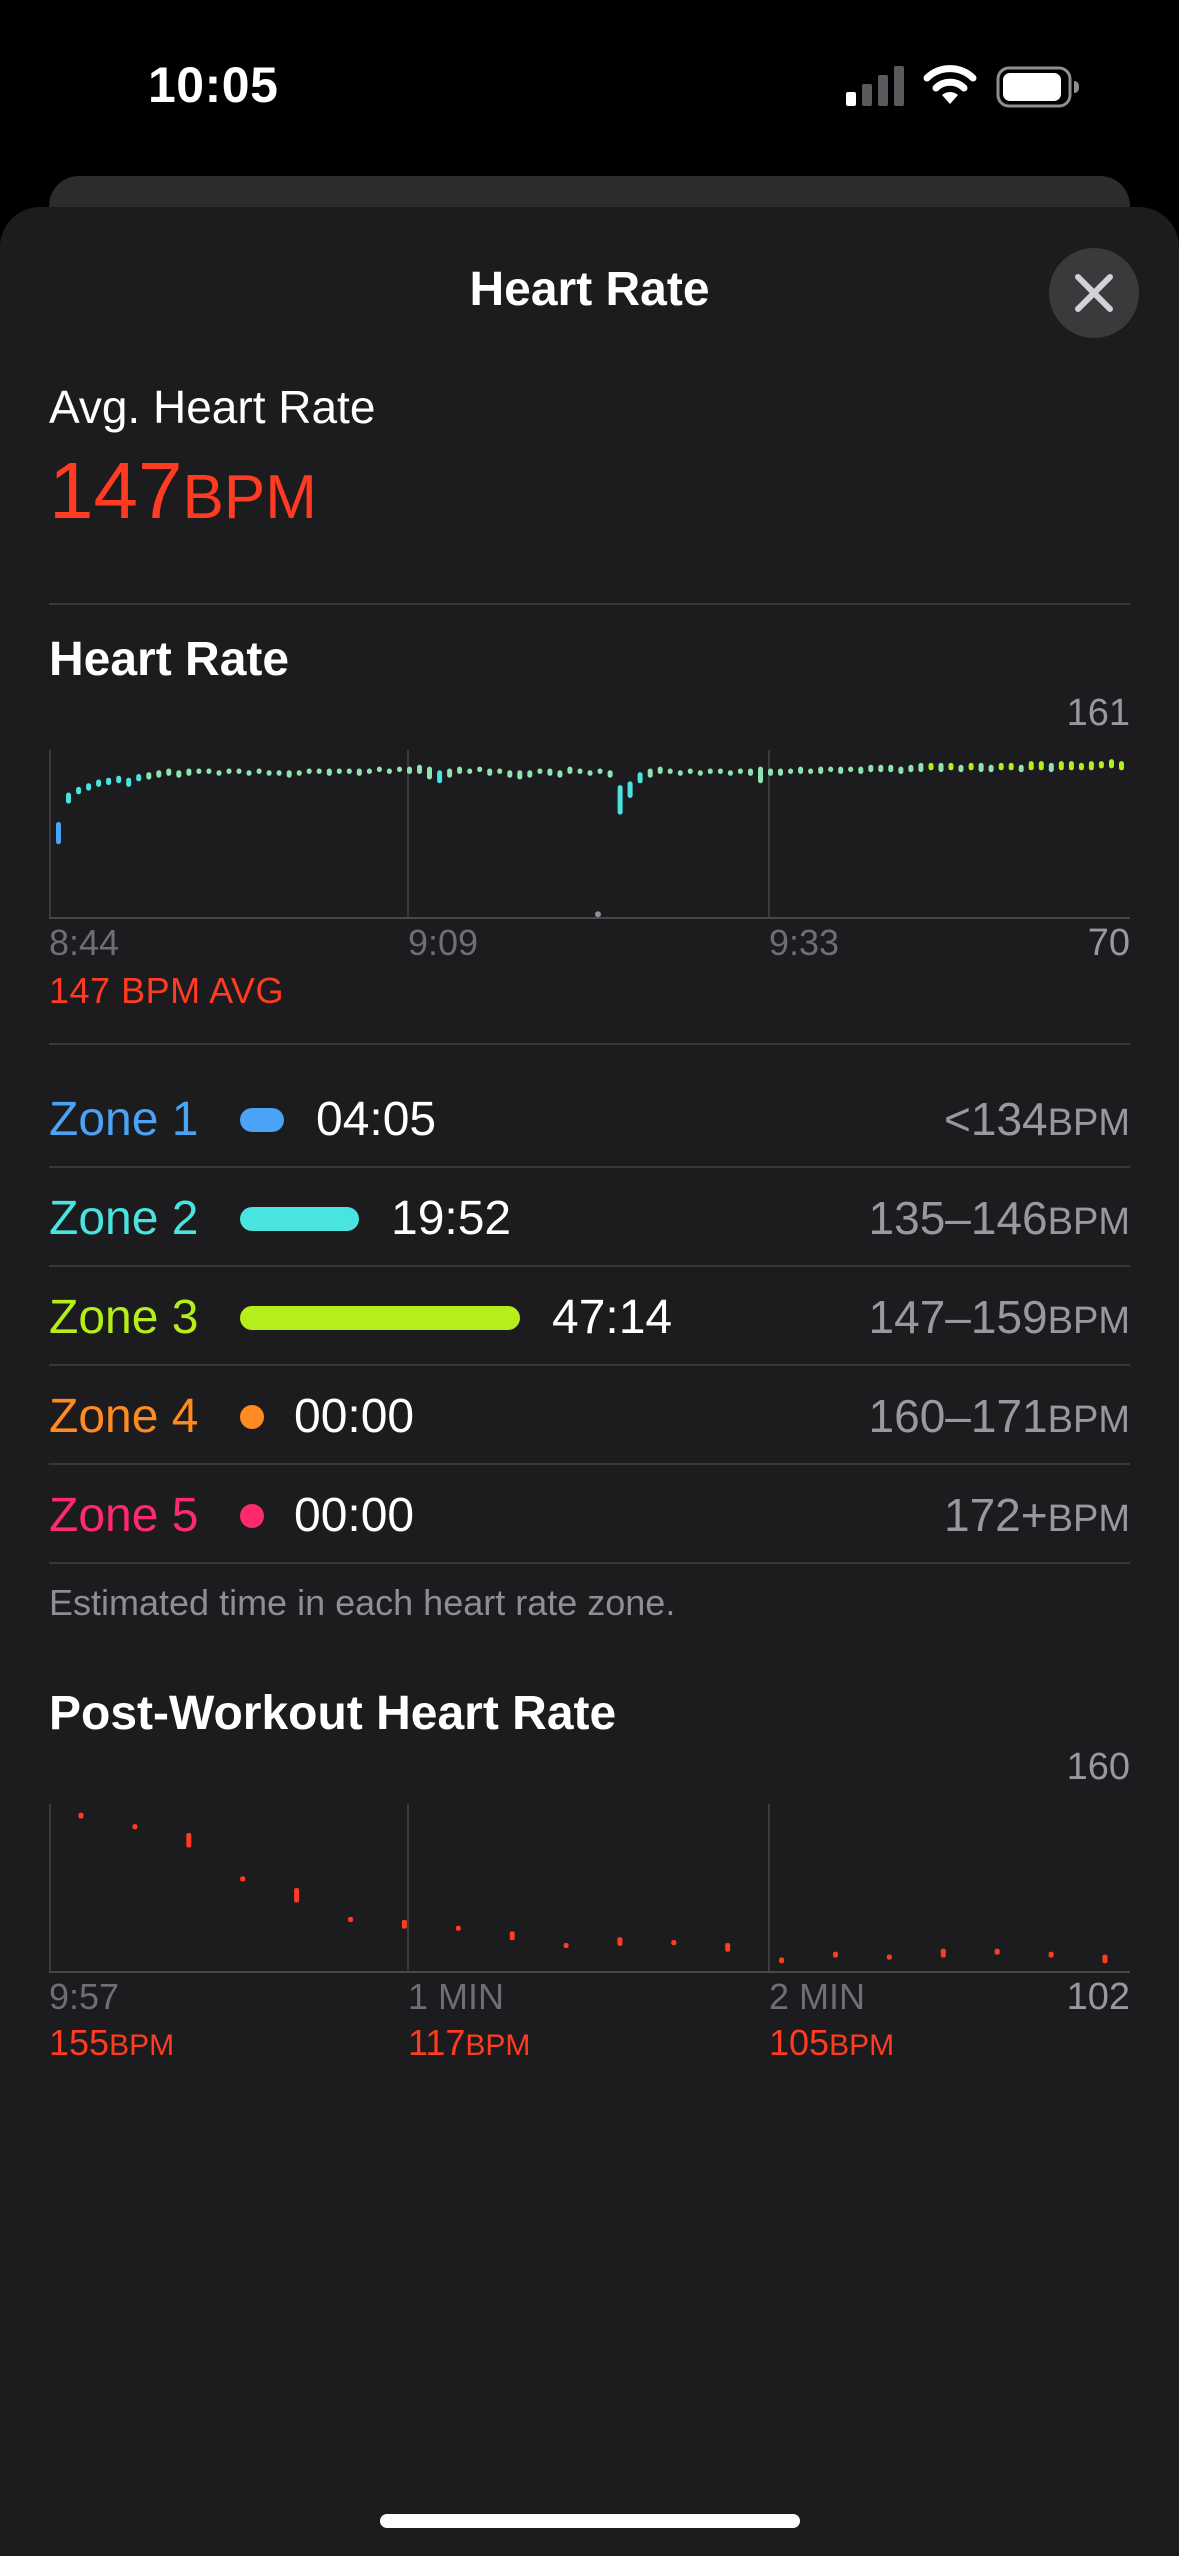 This screenshot has width=1179, height=2556. Describe the element at coordinates (456, 1996) in the screenshot. I see `post-workout-x-tick: 1 MIN` at that location.